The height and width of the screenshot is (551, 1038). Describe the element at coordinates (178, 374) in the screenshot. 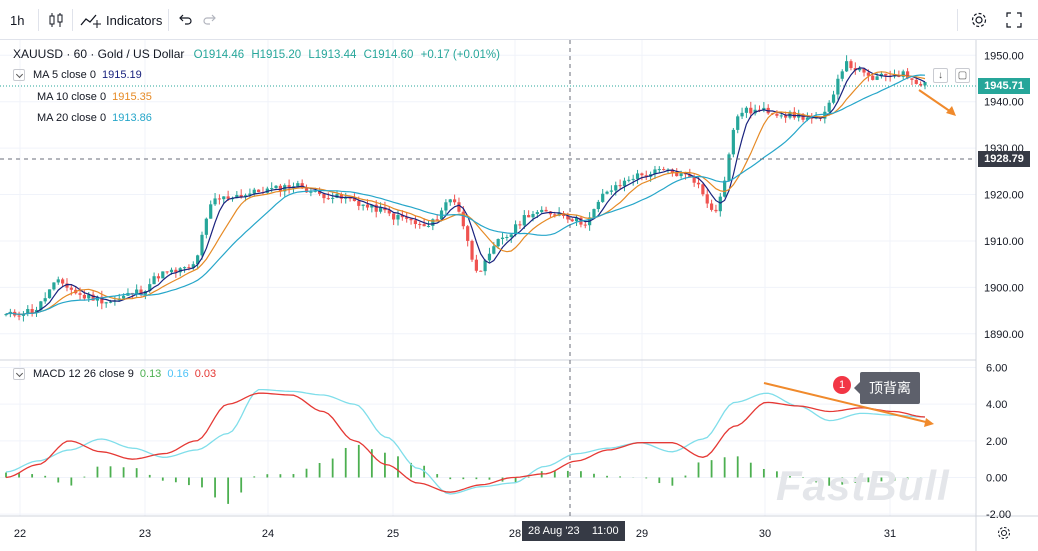

I see `macd-value: 0.16` at that location.